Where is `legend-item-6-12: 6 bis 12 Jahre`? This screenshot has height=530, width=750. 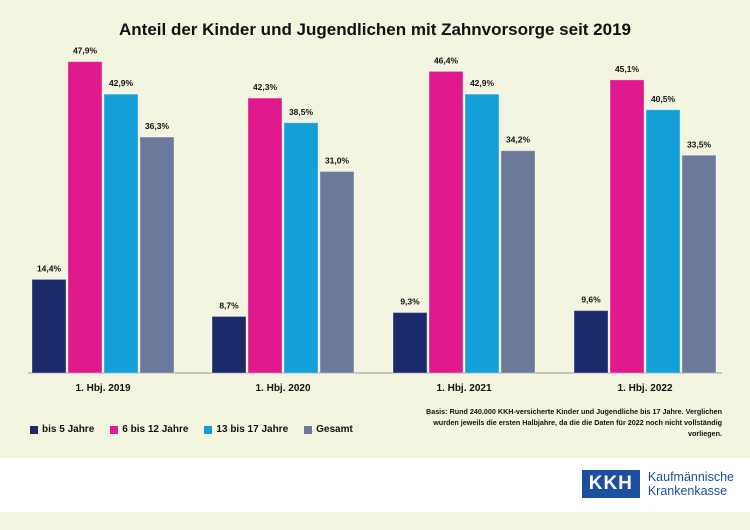 legend-item-6-12: 6 bis 12 Jahre is located at coordinates (149, 429).